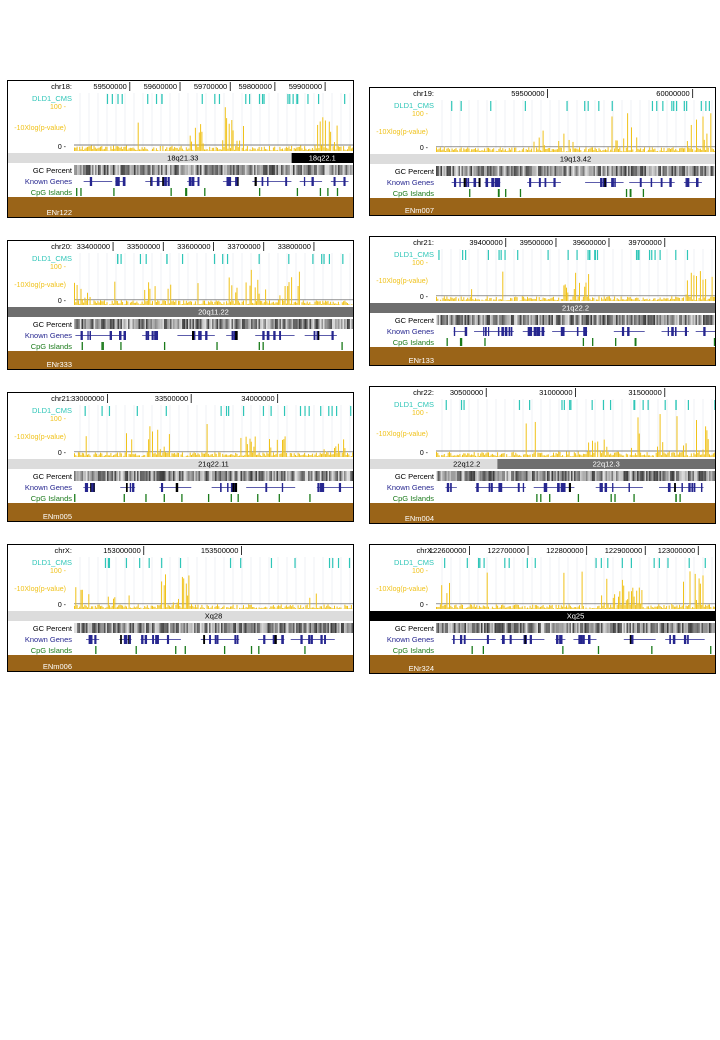 The image size is (720, 1040). What do you see at coordinates (624, 550) in the screenshot?
I see `ruler-tick-label: 122900000` at bounding box center [624, 550].